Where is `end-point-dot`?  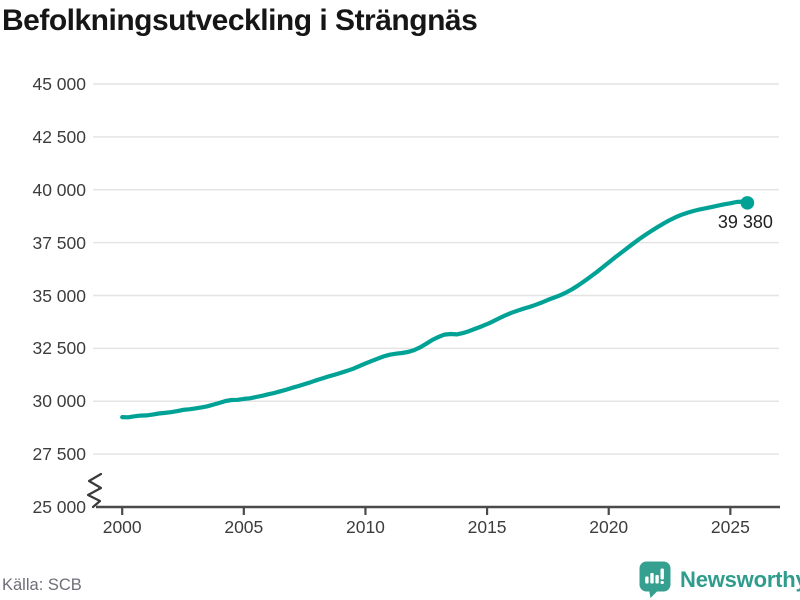 end-point-dot is located at coordinates (747, 203).